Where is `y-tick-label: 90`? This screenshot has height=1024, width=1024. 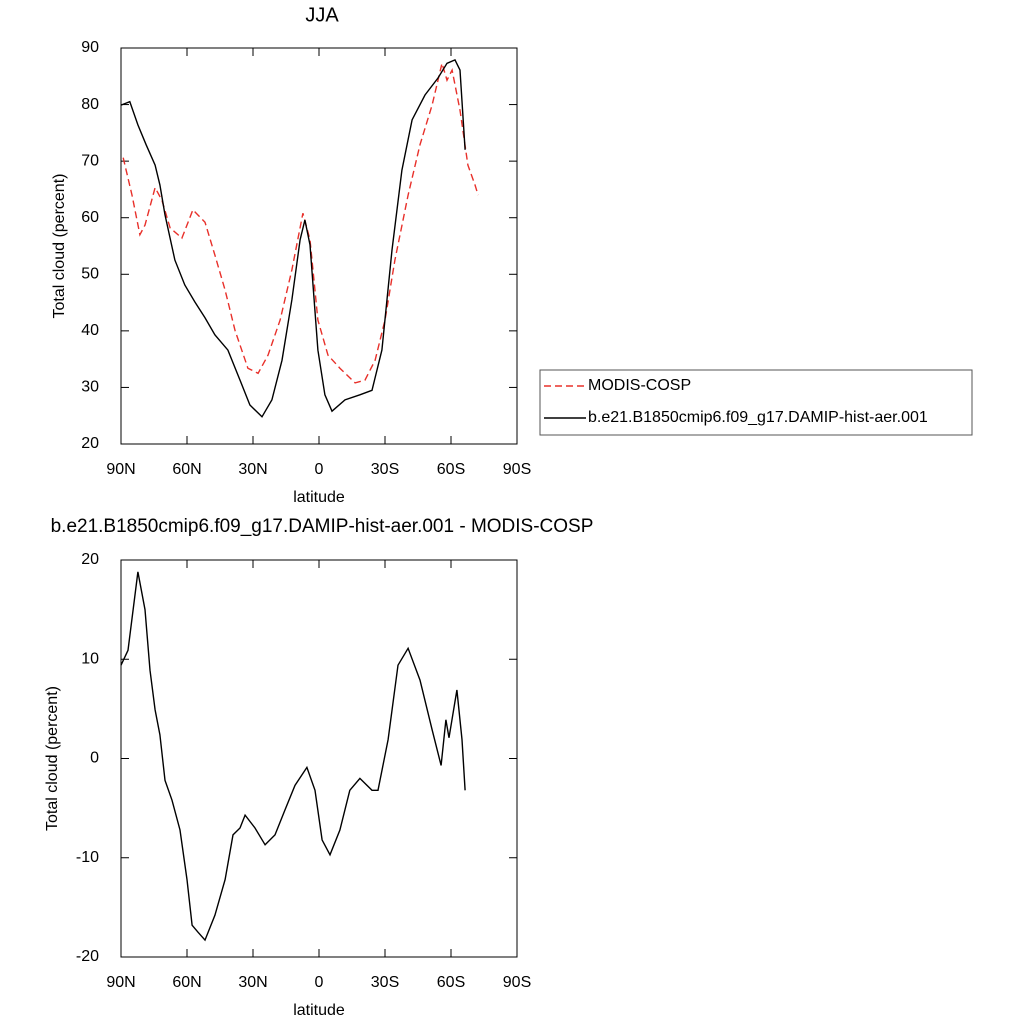 y-tick-label: 90 is located at coordinates (90, 47).